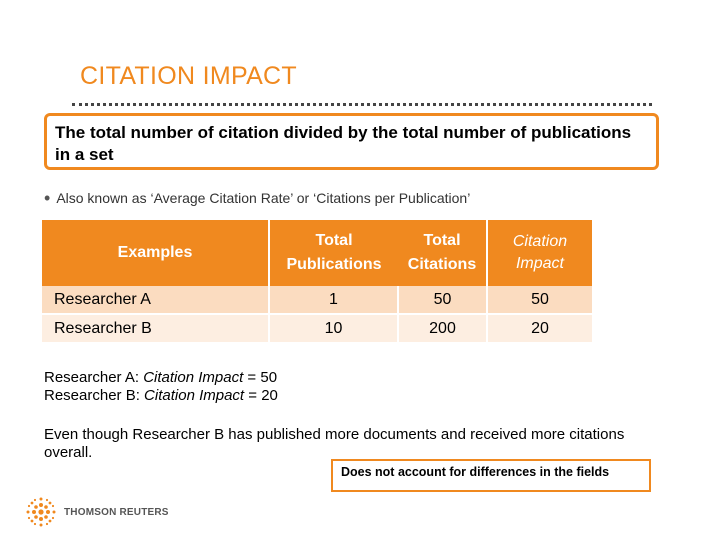 This screenshot has width=720, height=540. What do you see at coordinates (94, 377) in the screenshot?
I see `result-a-label: Researcher A:` at bounding box center [94, 377].